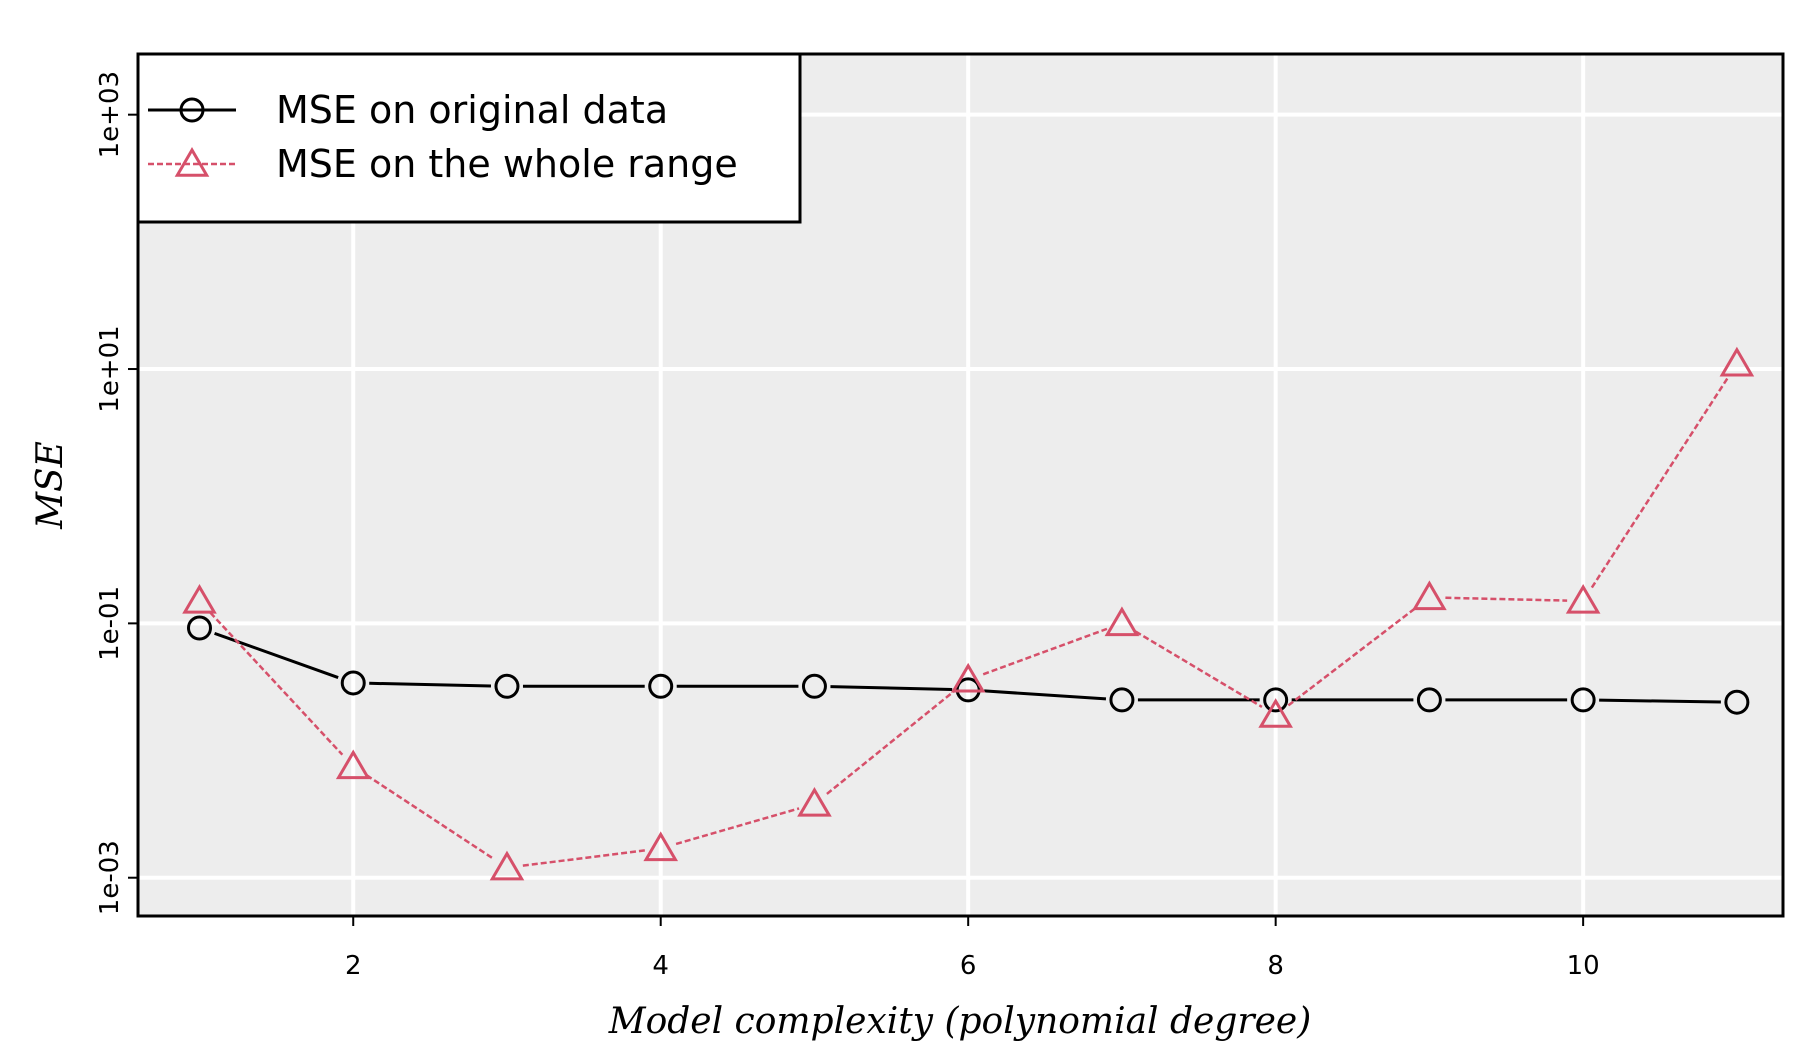  I want to click on x-tick-label: 4, so click(660, 966).